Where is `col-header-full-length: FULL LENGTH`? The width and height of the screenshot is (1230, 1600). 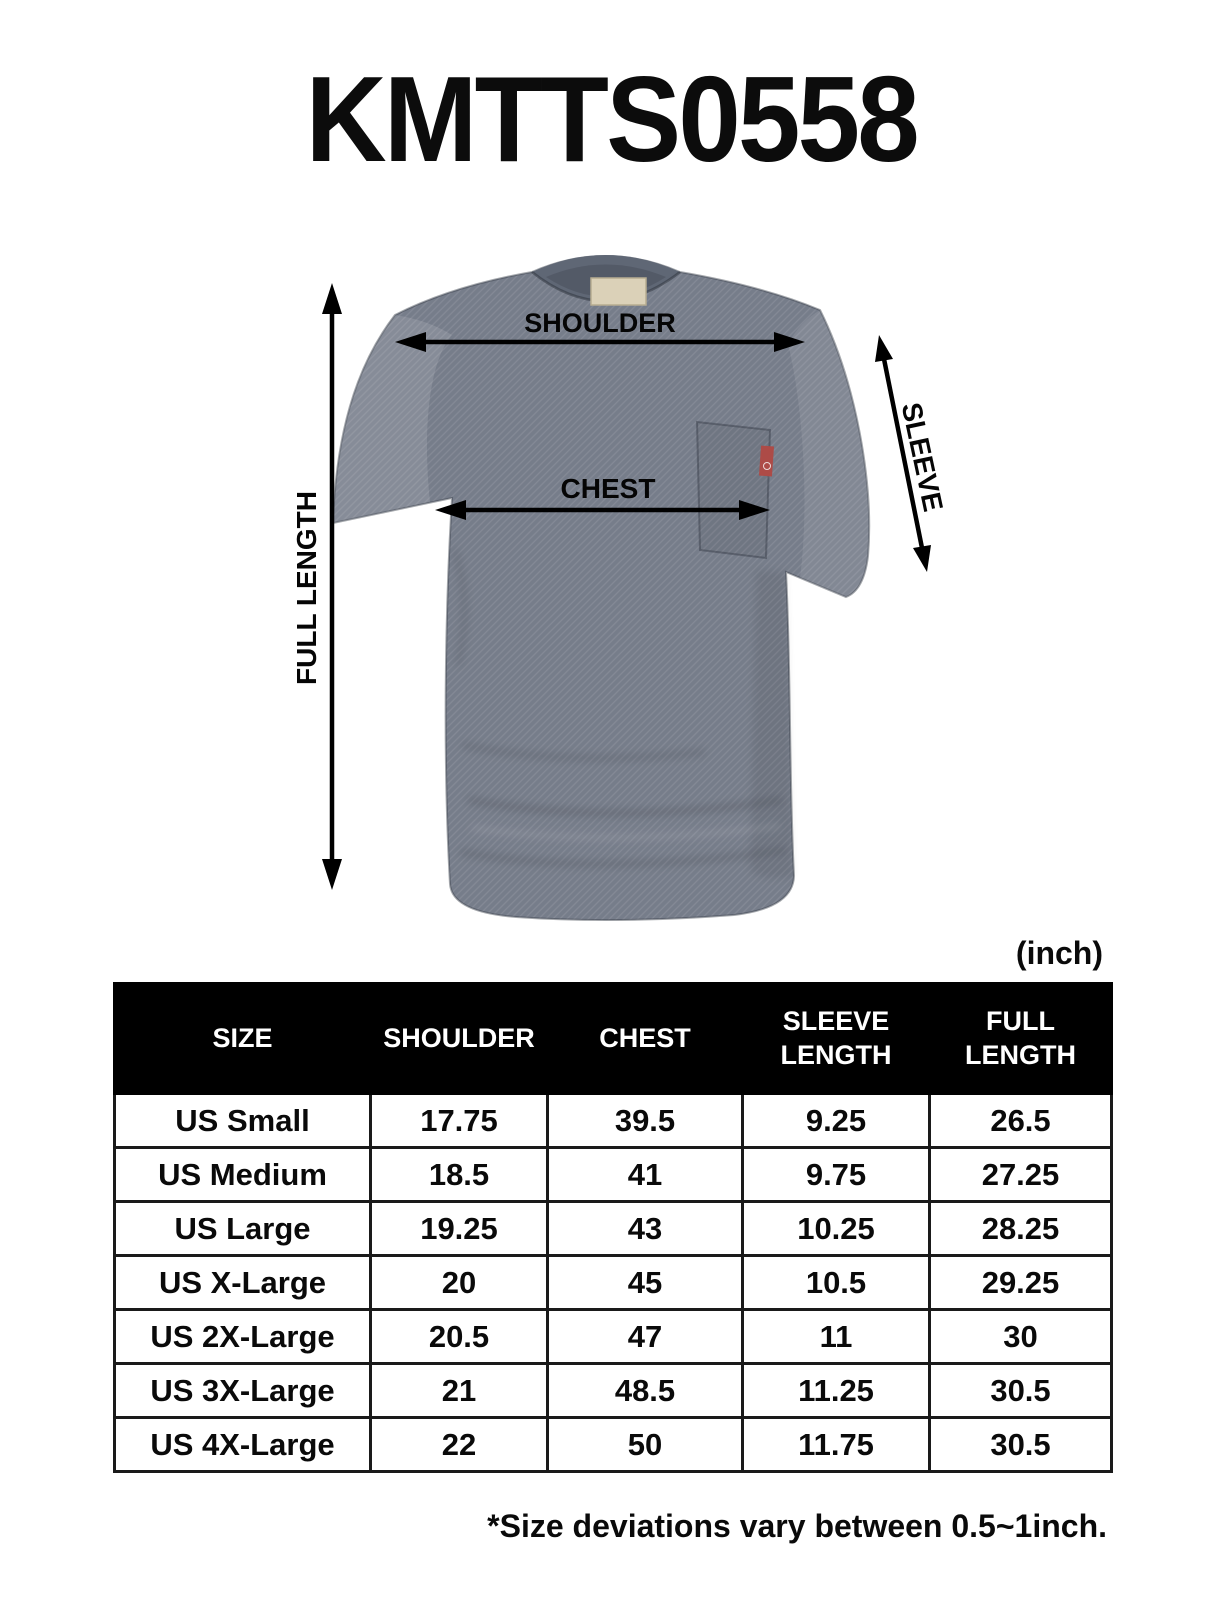 col-header-full-length: FULL LENGTH is located at coordinates (1020, 1038).